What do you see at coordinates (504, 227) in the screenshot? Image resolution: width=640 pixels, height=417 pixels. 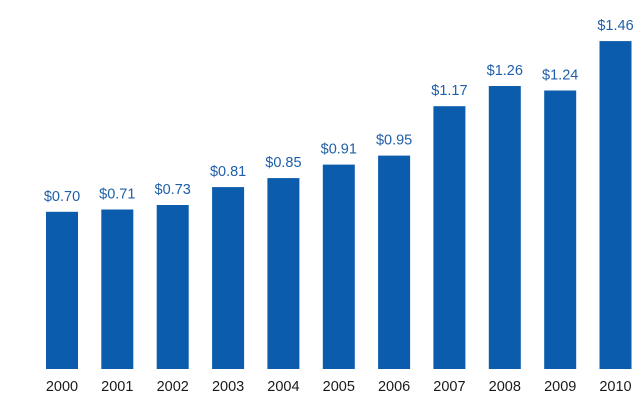 I see `bar-2008` at bounding box center [504, 227].